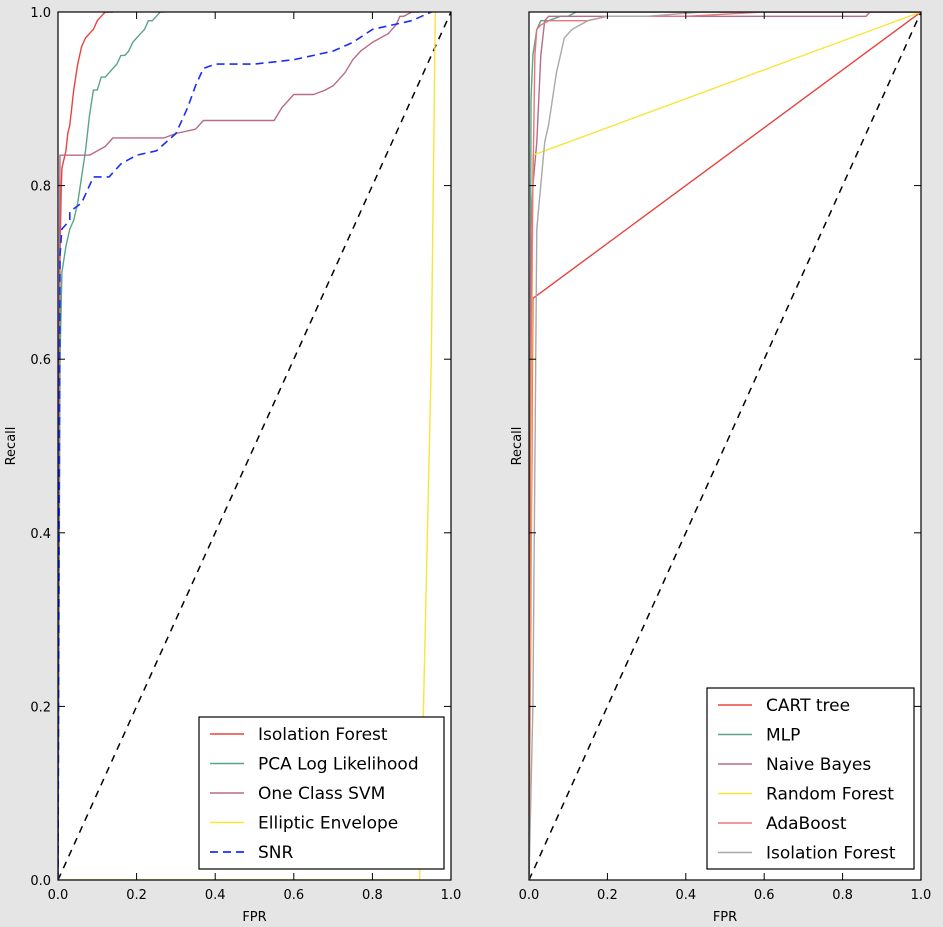  I want to click on chart-1-x-tick-label: 1.0, so click(451, 895).